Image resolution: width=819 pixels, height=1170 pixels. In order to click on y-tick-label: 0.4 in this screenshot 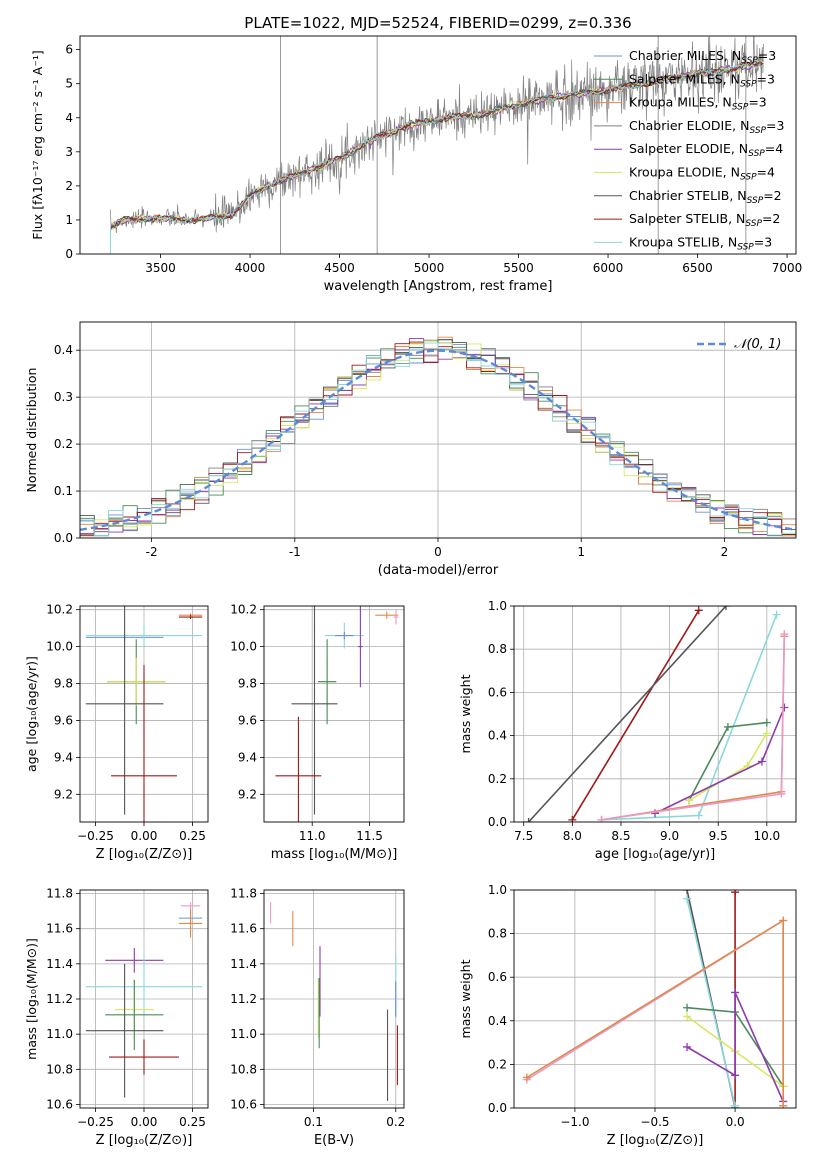, I will do `click(497, 736)`.